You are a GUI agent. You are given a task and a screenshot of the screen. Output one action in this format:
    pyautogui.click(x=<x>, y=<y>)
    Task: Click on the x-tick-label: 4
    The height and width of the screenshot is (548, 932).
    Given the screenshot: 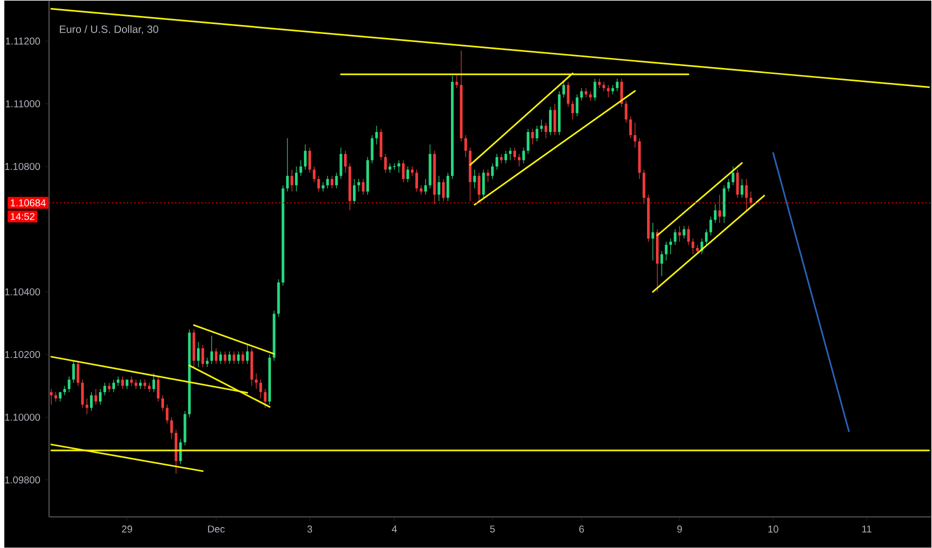 What is the action you would take?
    pyautogui.click(x=394, y=529)
    